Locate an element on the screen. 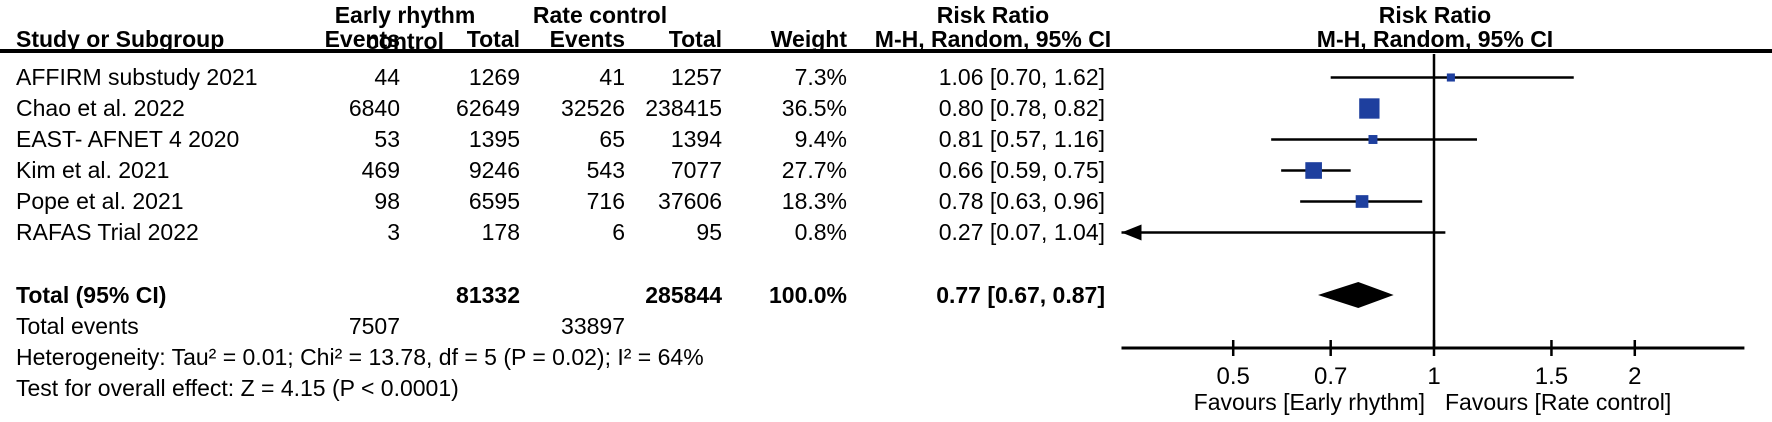  erc-total: 9246 is located at coordinates (494, 170).